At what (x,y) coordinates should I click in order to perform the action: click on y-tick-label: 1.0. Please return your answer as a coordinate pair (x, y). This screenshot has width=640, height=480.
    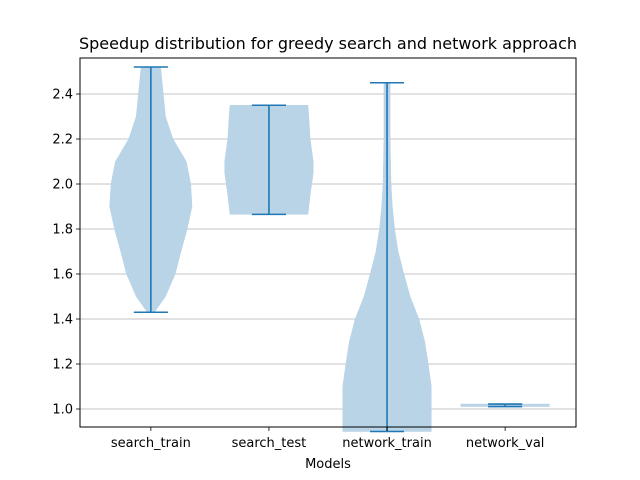
    Looking at the image, I should click on (62, 410).